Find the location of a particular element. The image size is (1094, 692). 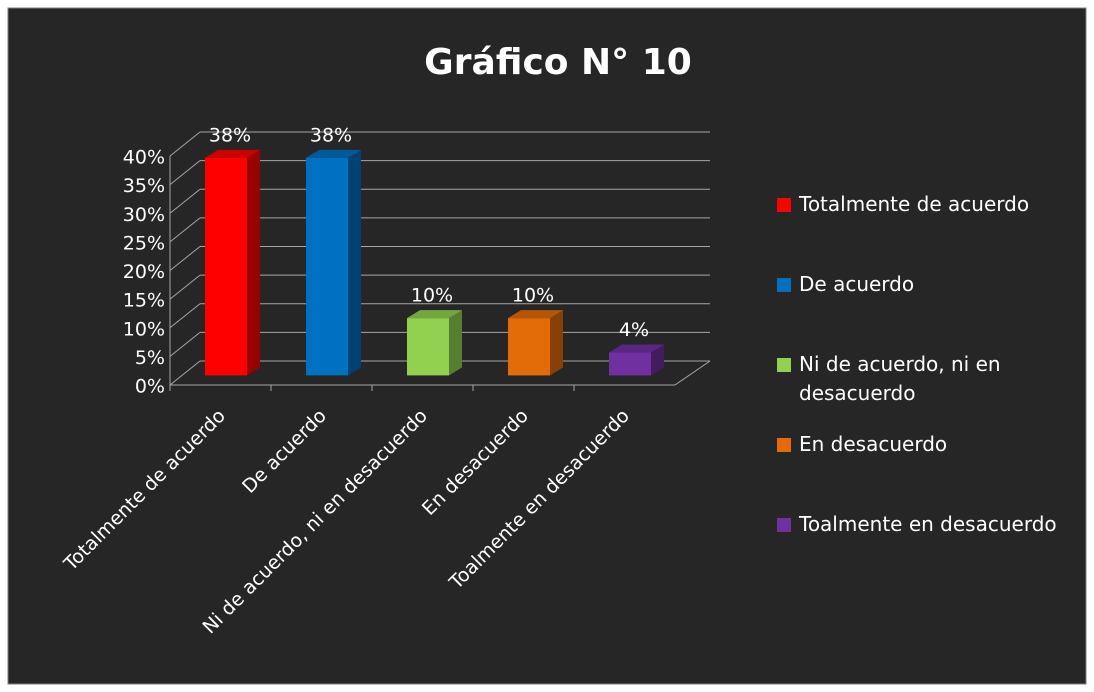

legend-item: Toalmente en desacuerdo is located at coordinates (927, 550).